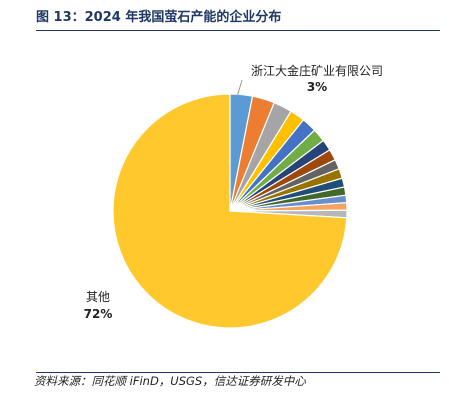  Describe the element at coordinates (98, 297) in the screenshot. I see `label-other-name: 其他` at that location.